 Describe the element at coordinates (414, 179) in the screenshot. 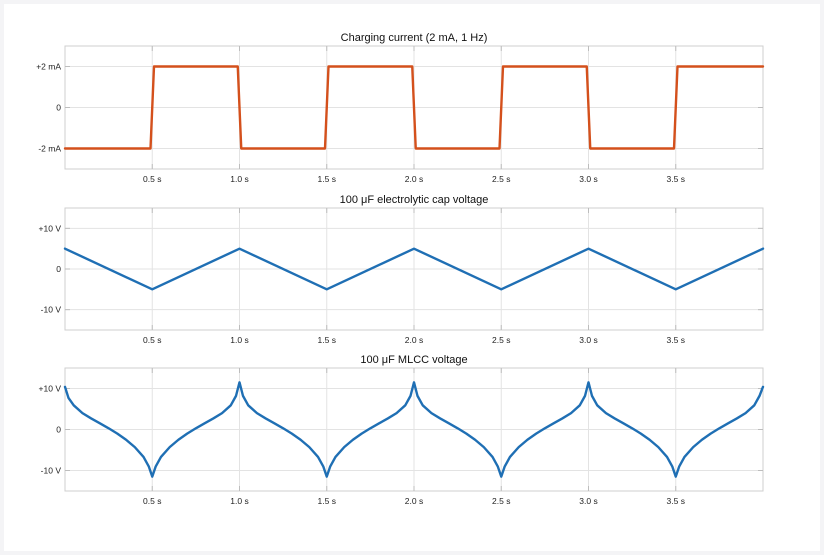

I see `panel-1-x-tick-label: 2.0 s` at that location.